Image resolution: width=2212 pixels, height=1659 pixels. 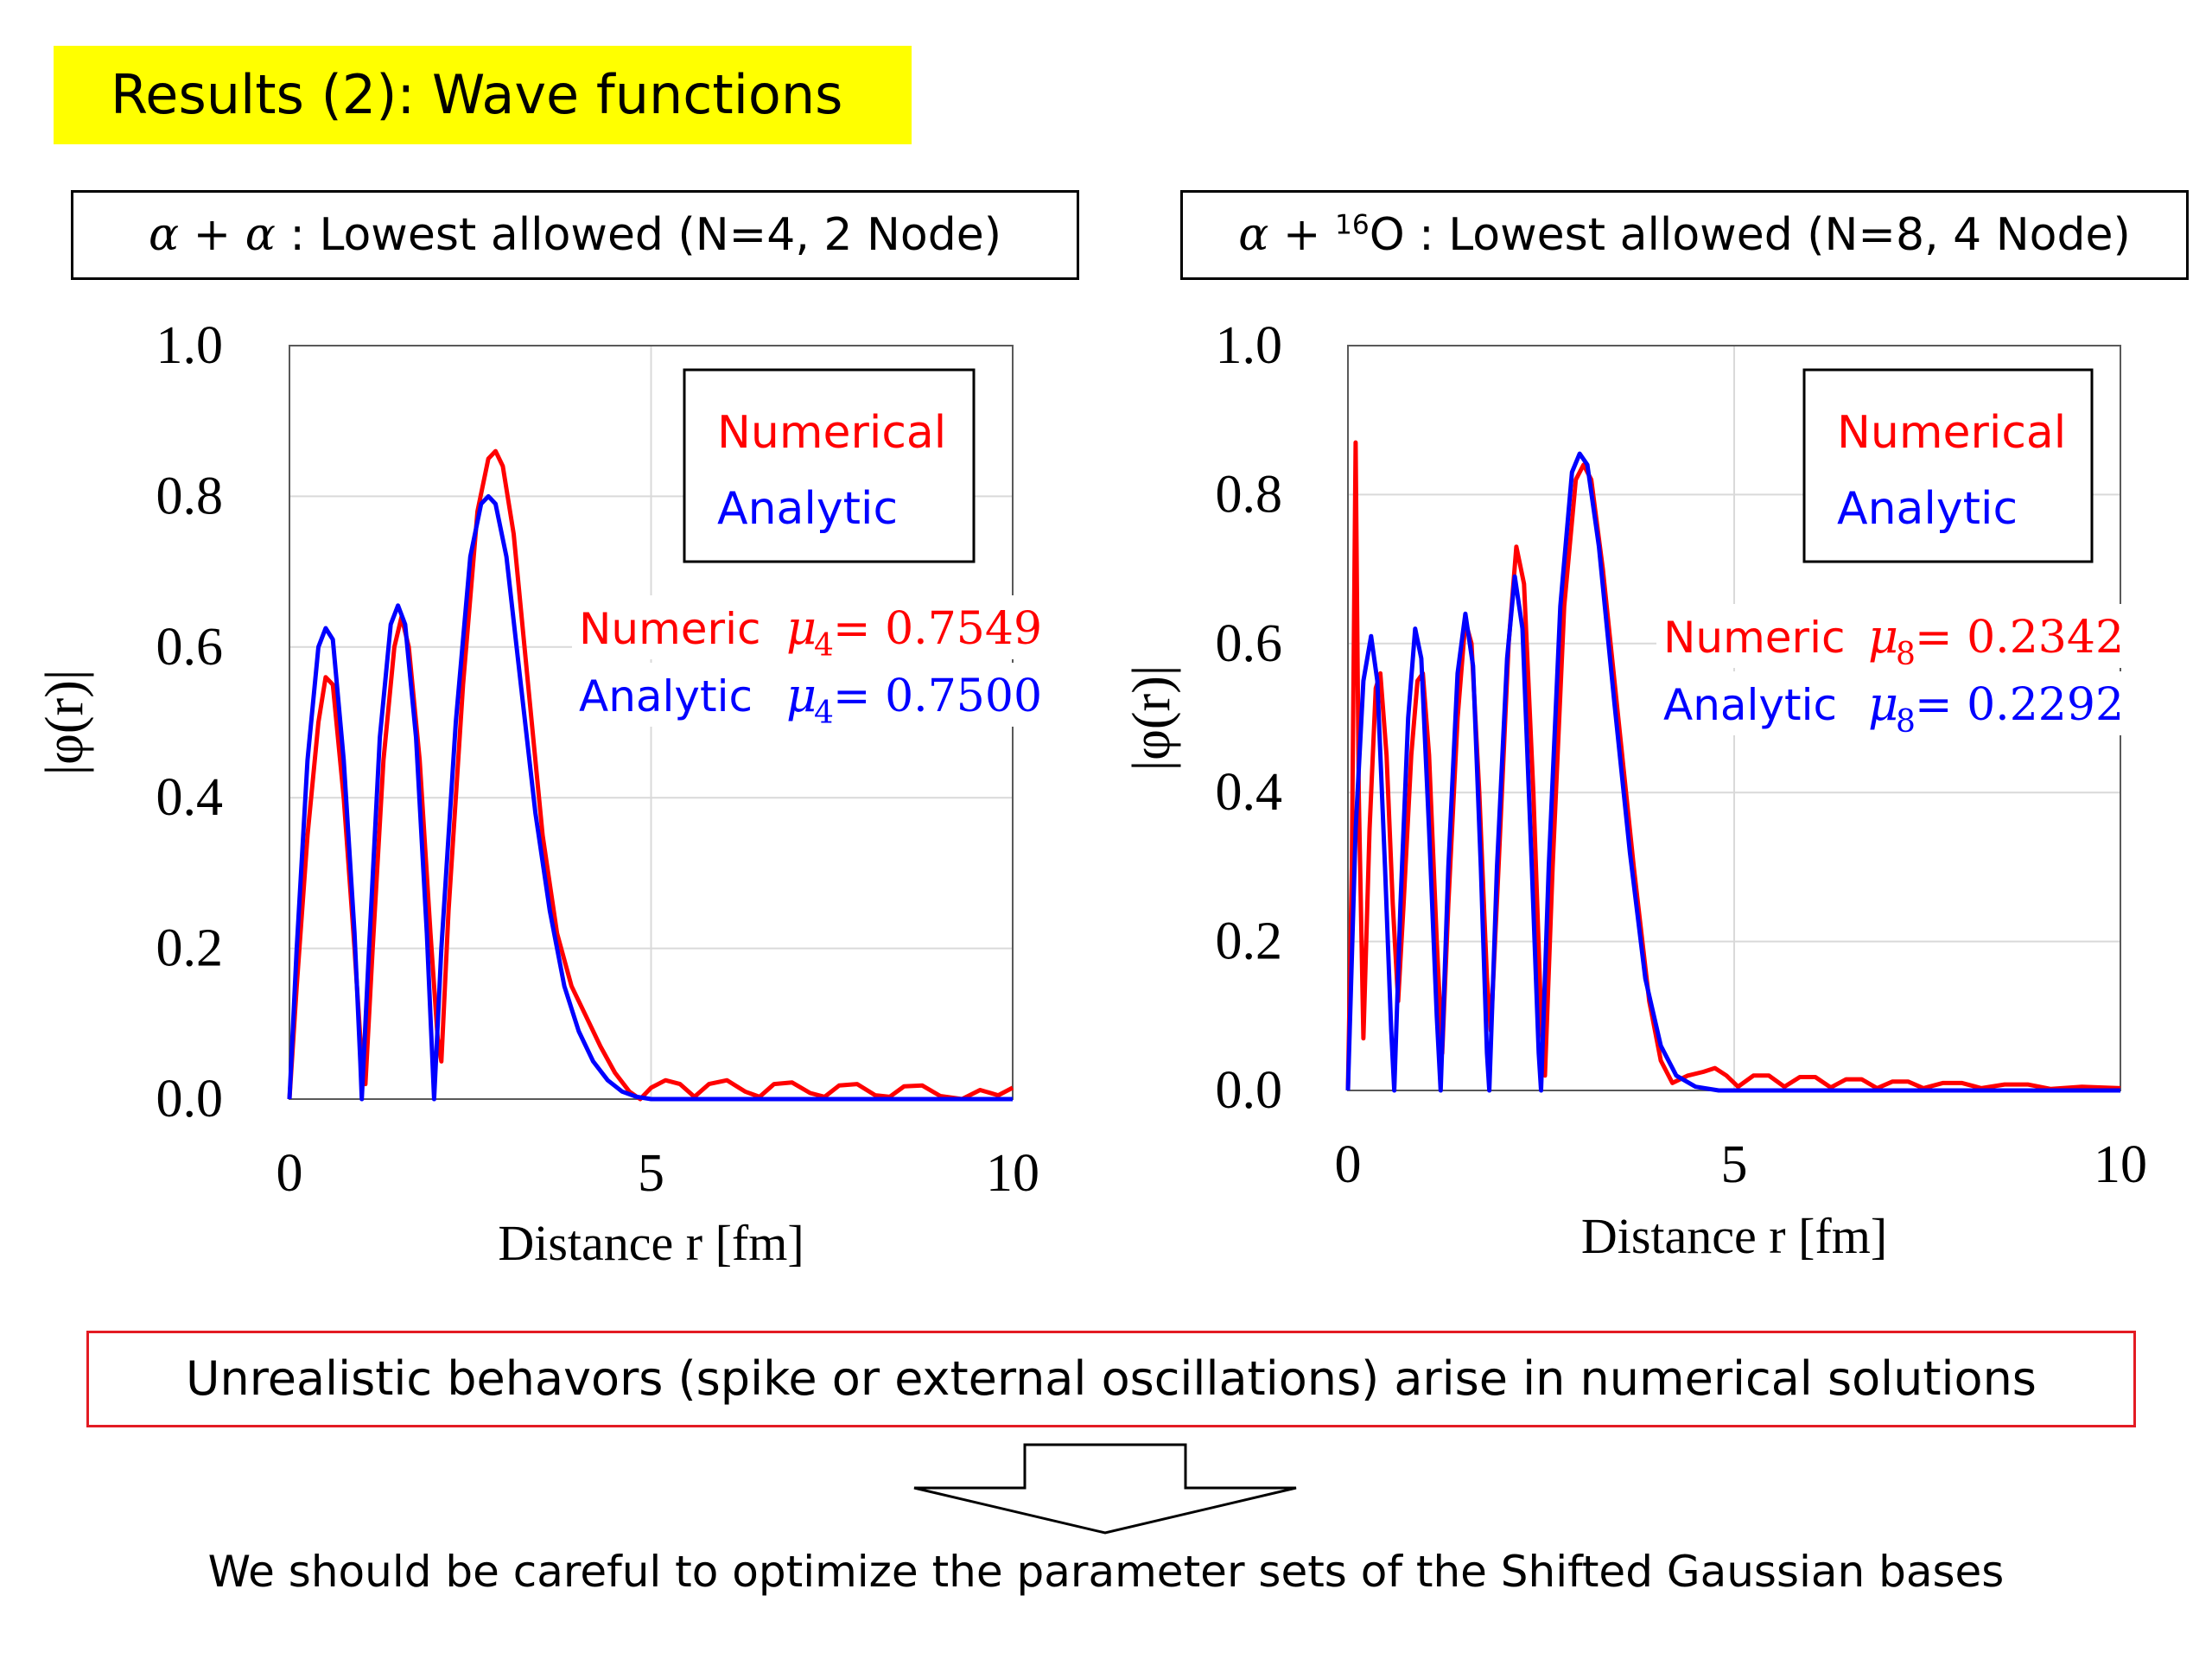 What do you see at coordinates (937, 696) in the screenshot?
I see `annotation-value: = 0.7500` at bounding box center [937, 696].